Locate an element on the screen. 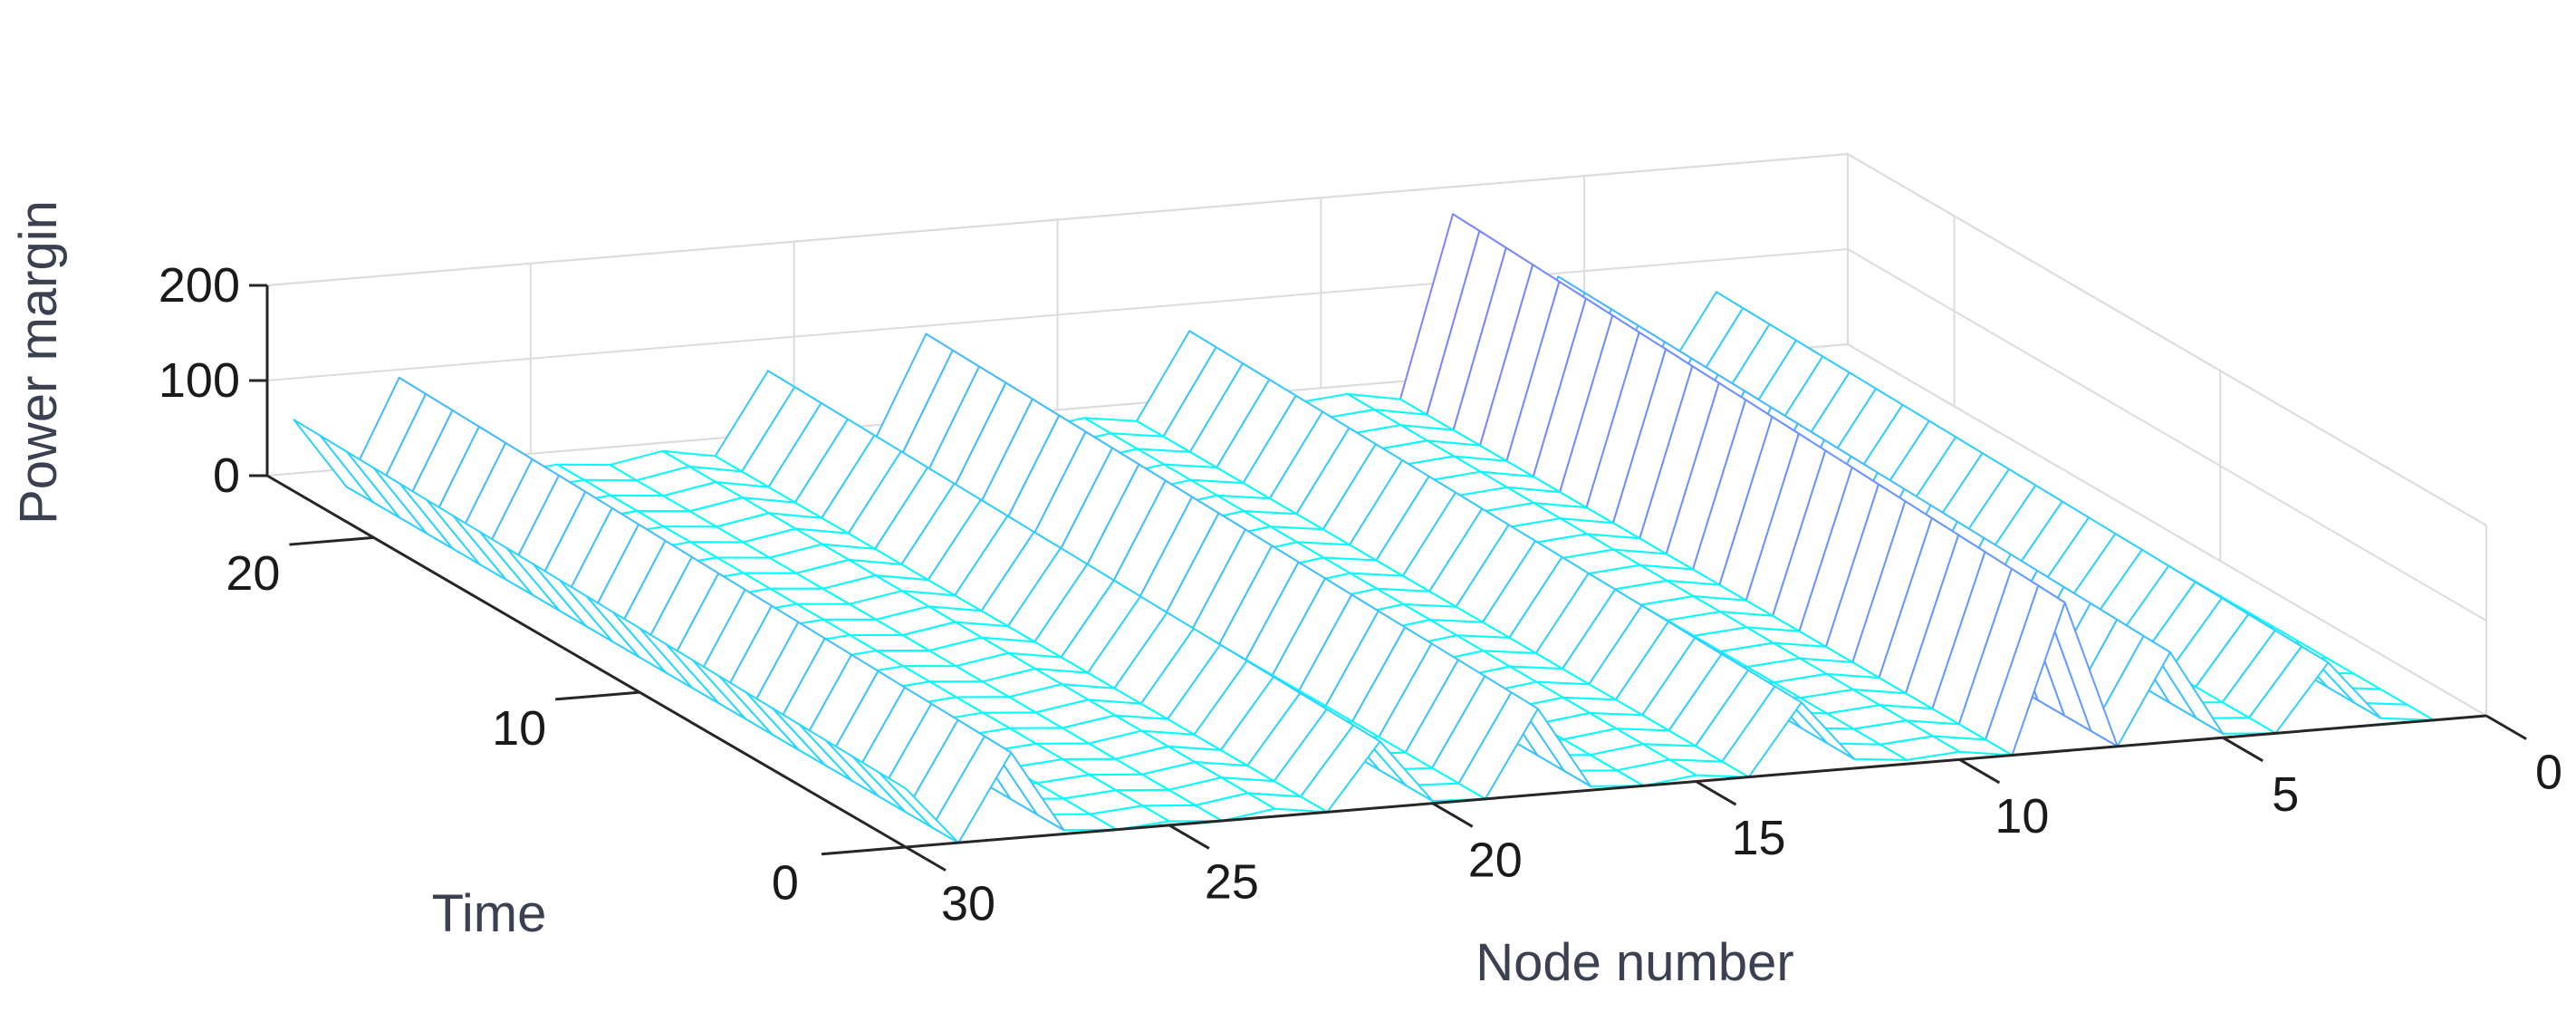  time-tick-label: 10 is located at coordinates (519, 728).